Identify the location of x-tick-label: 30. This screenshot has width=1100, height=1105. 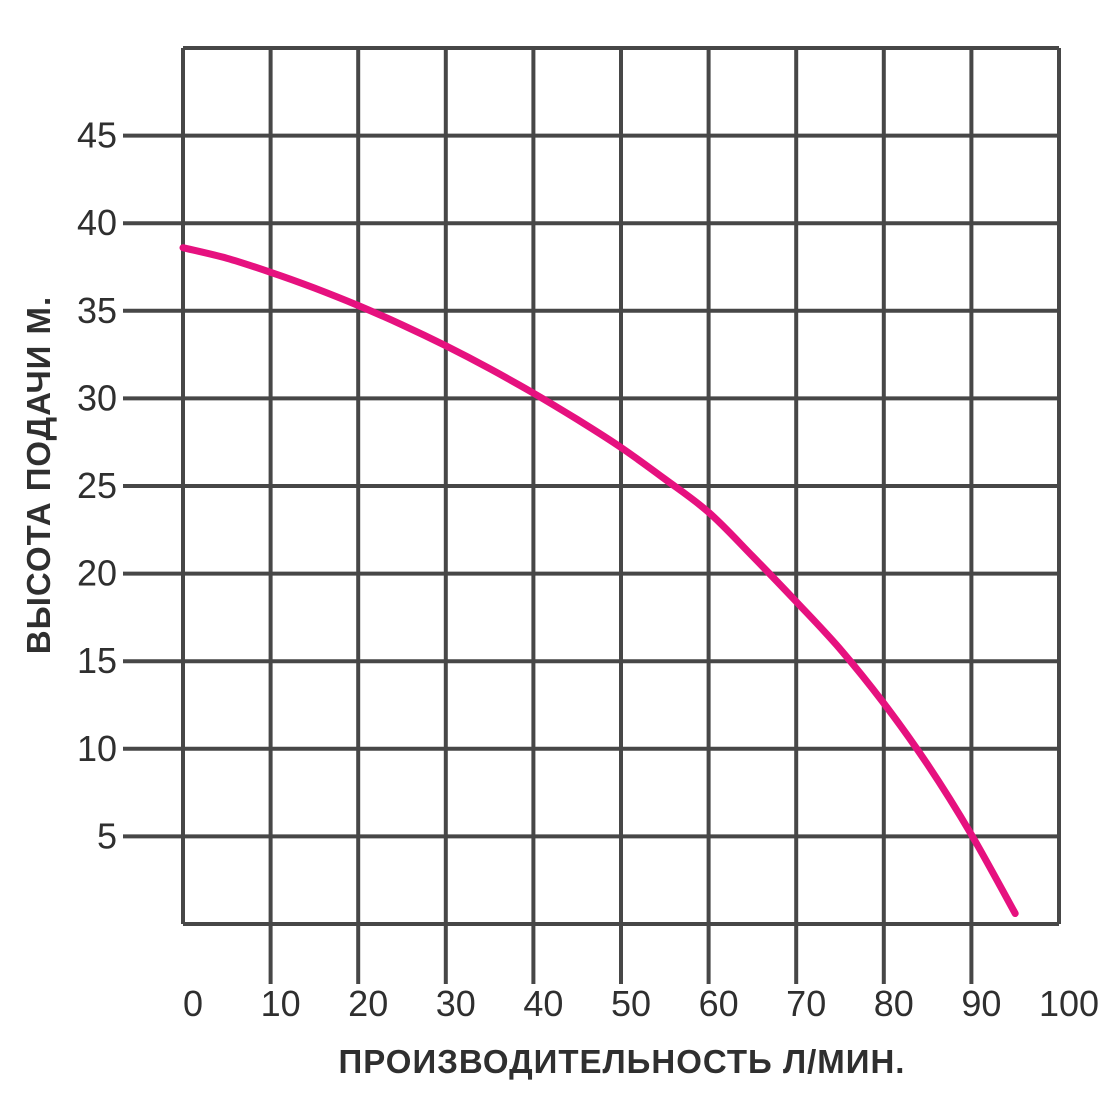
(456, 1003).